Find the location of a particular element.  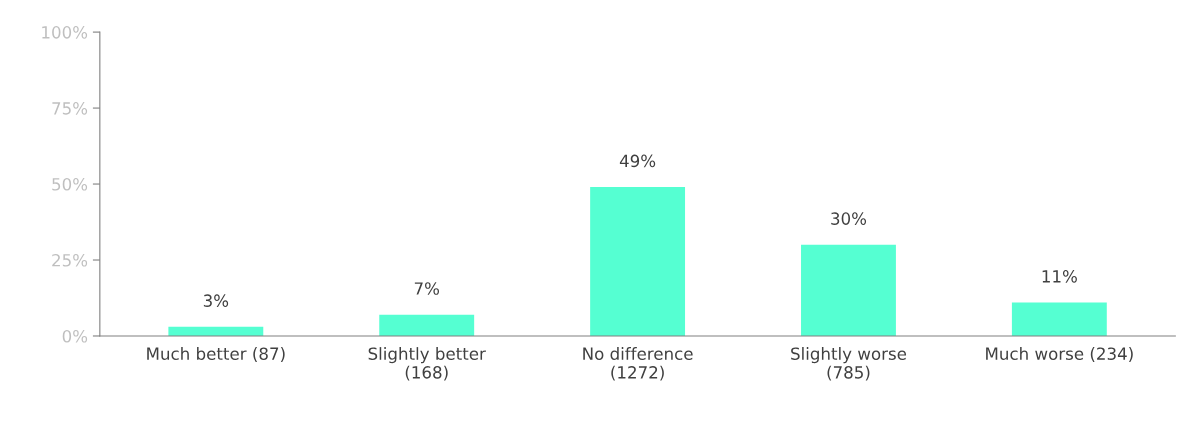

data-label: 7% is located at coordinates (427, 288).